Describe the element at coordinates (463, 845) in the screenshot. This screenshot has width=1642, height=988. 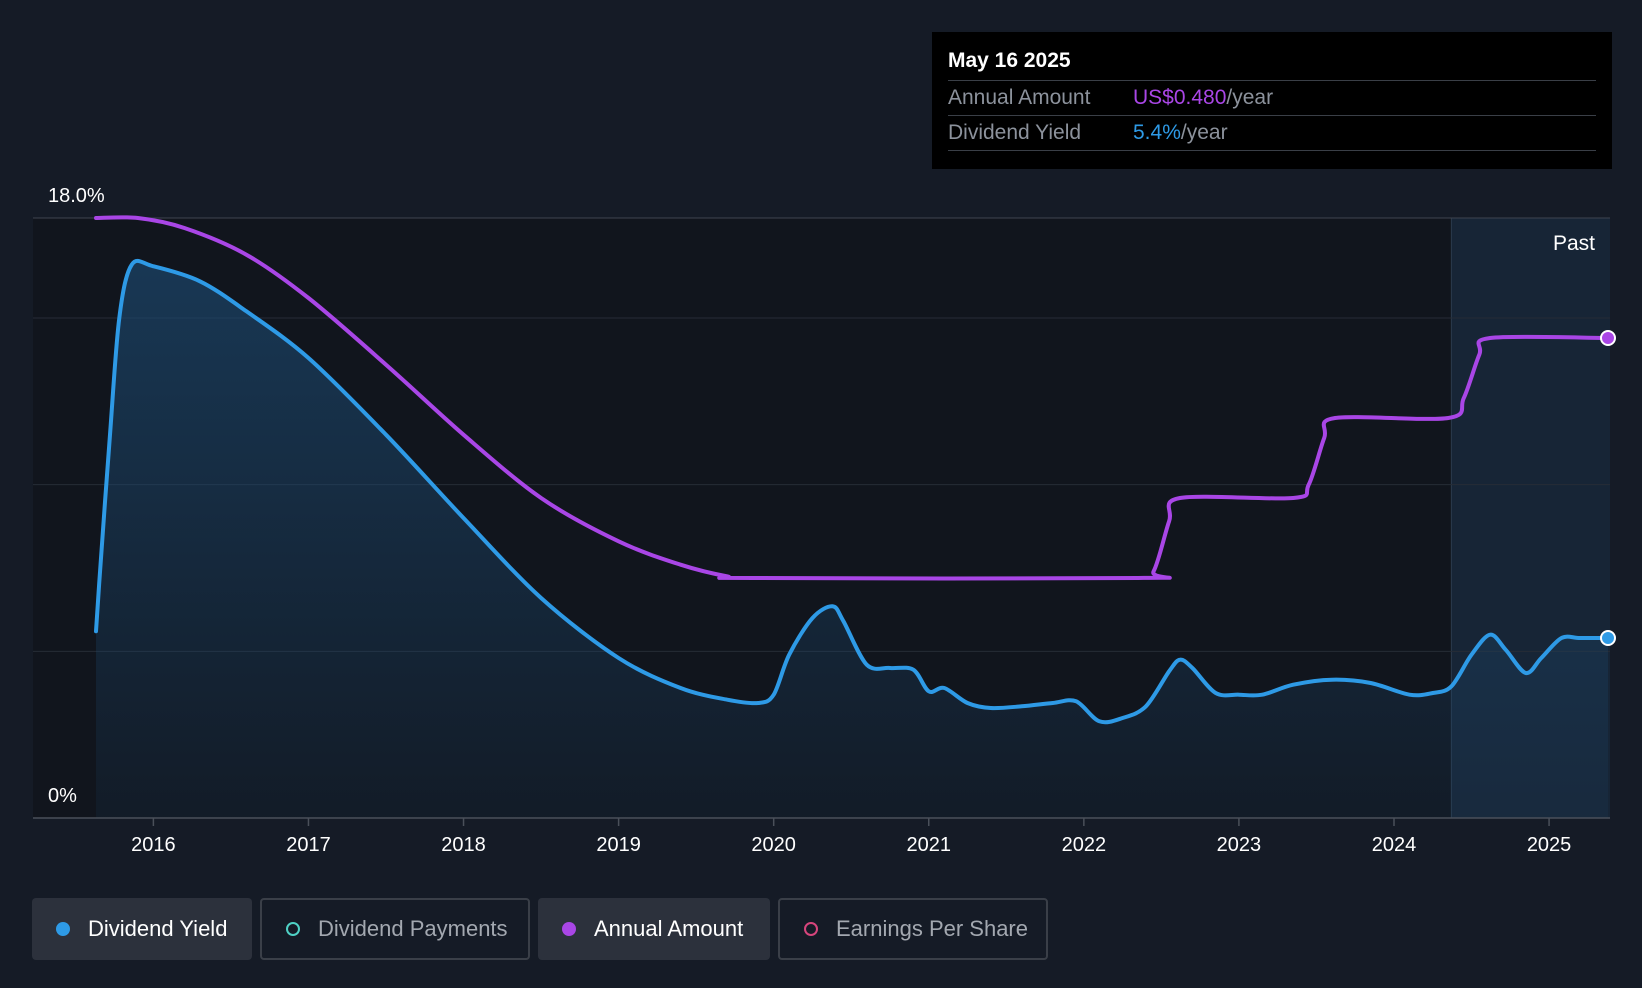
I see `x-tick-label: 2018` at that location.